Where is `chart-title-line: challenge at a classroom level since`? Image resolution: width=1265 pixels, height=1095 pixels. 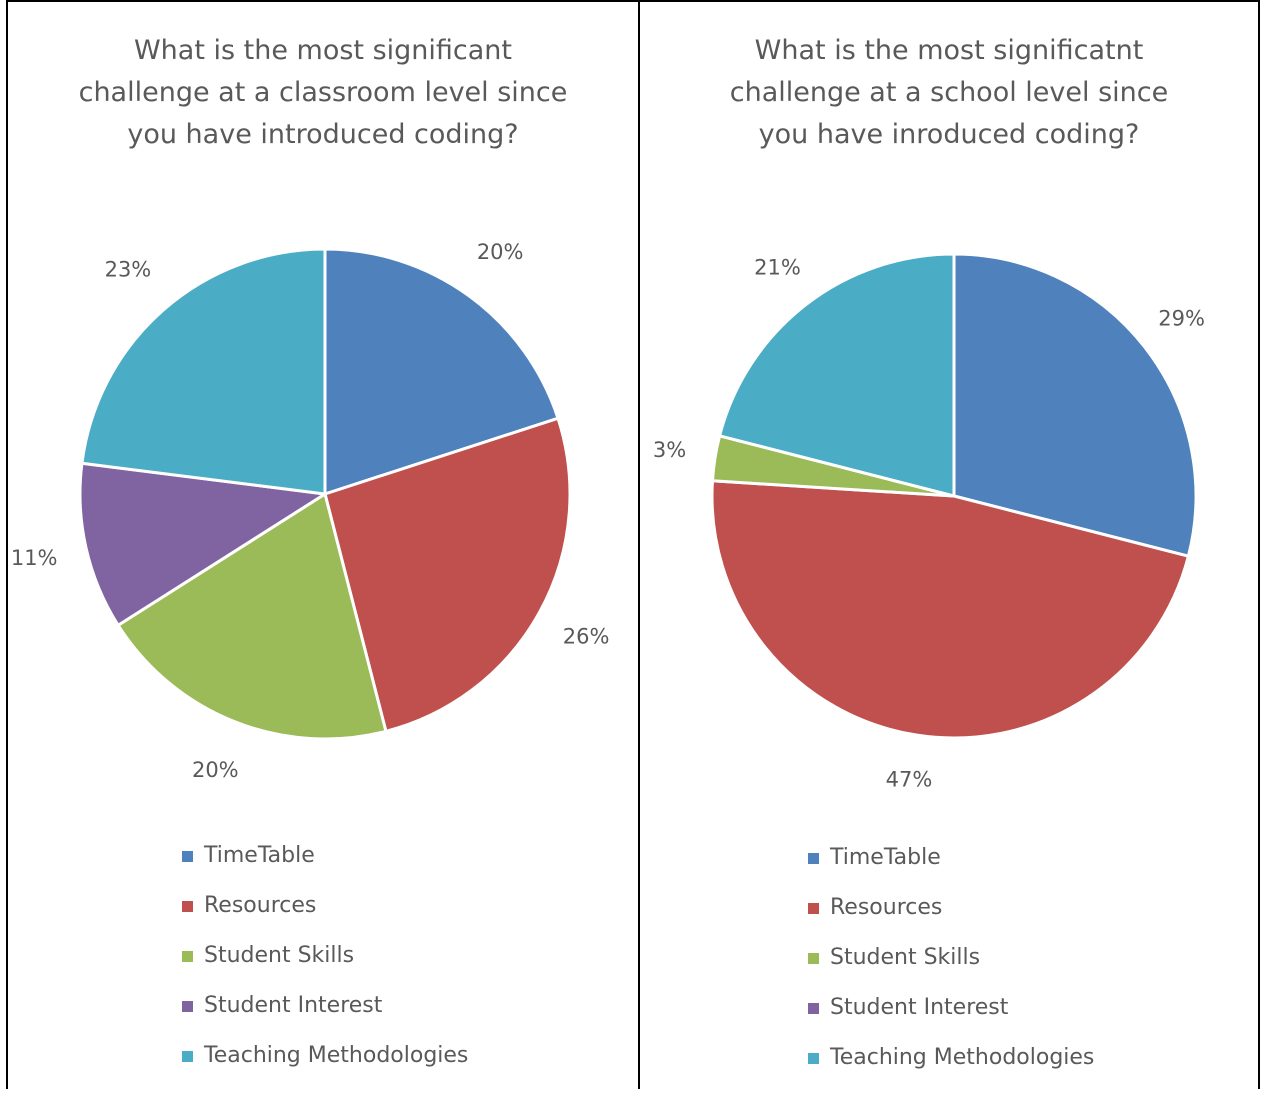
chart-title-line: challenge at a classroom level since is located at coordinates (323, 92).